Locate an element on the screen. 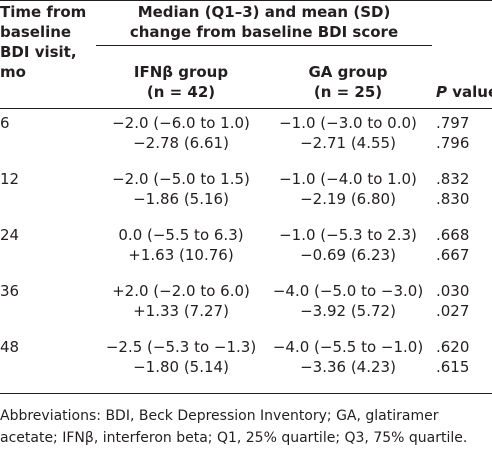 The height and width of the screenshot is (457, 492). spanning-header-rule is located at coordinates (264, 45).